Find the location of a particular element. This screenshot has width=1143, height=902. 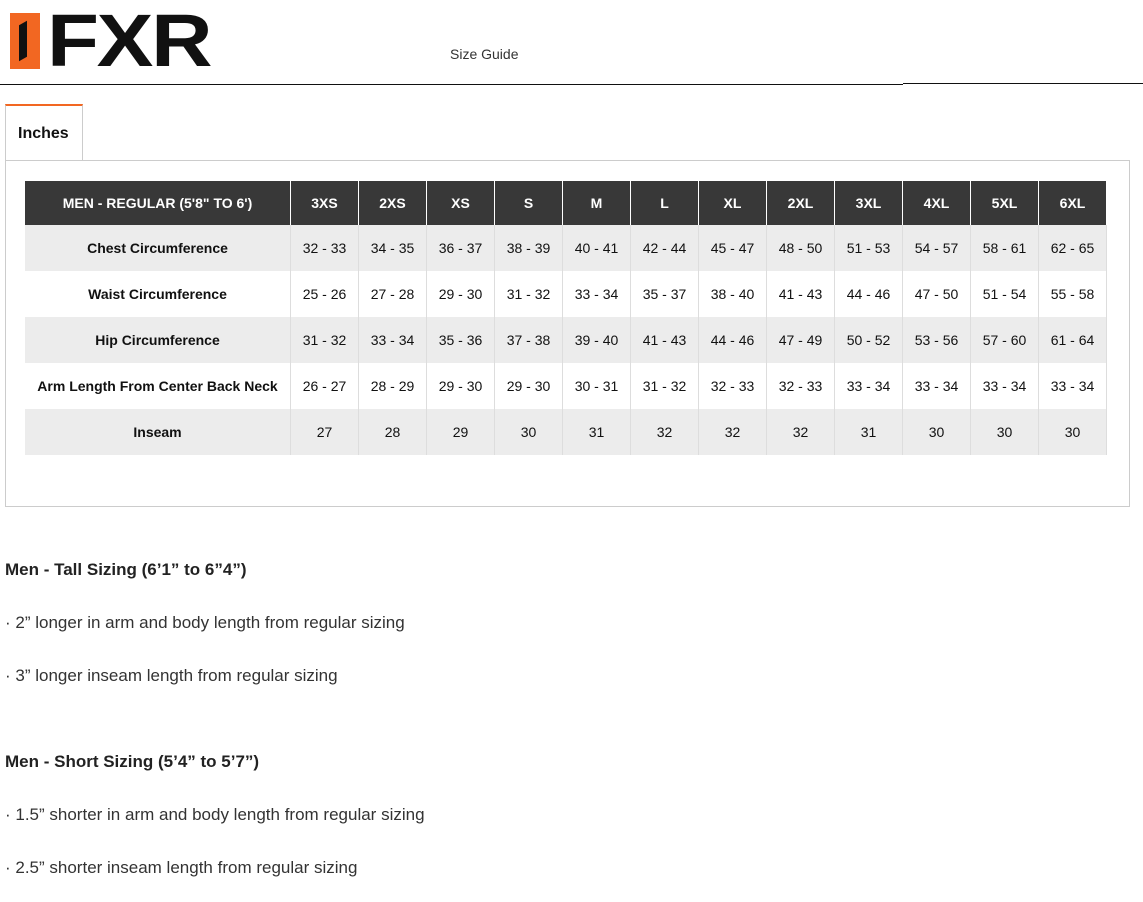

measurement-cell: 29 is located at coordinates (460, 432).